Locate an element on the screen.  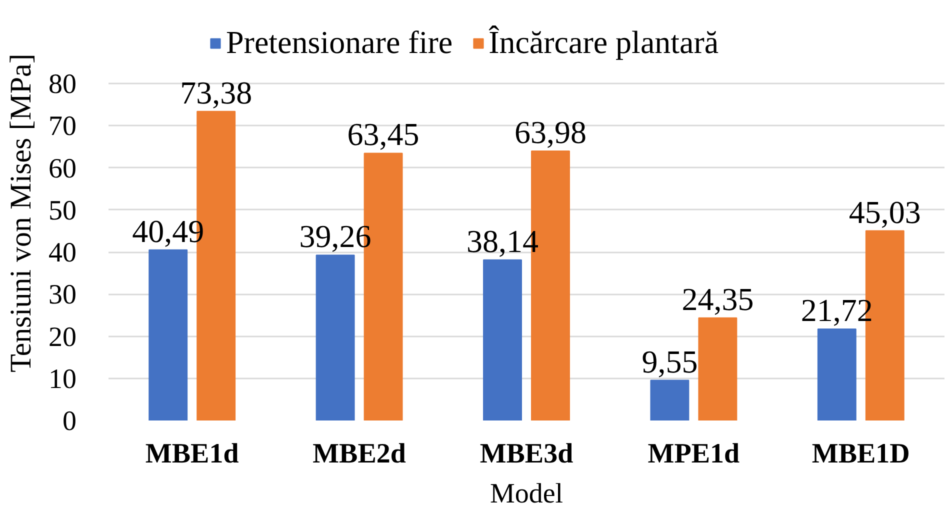
data-label: 73,38 is located at coordinates (216, 92).